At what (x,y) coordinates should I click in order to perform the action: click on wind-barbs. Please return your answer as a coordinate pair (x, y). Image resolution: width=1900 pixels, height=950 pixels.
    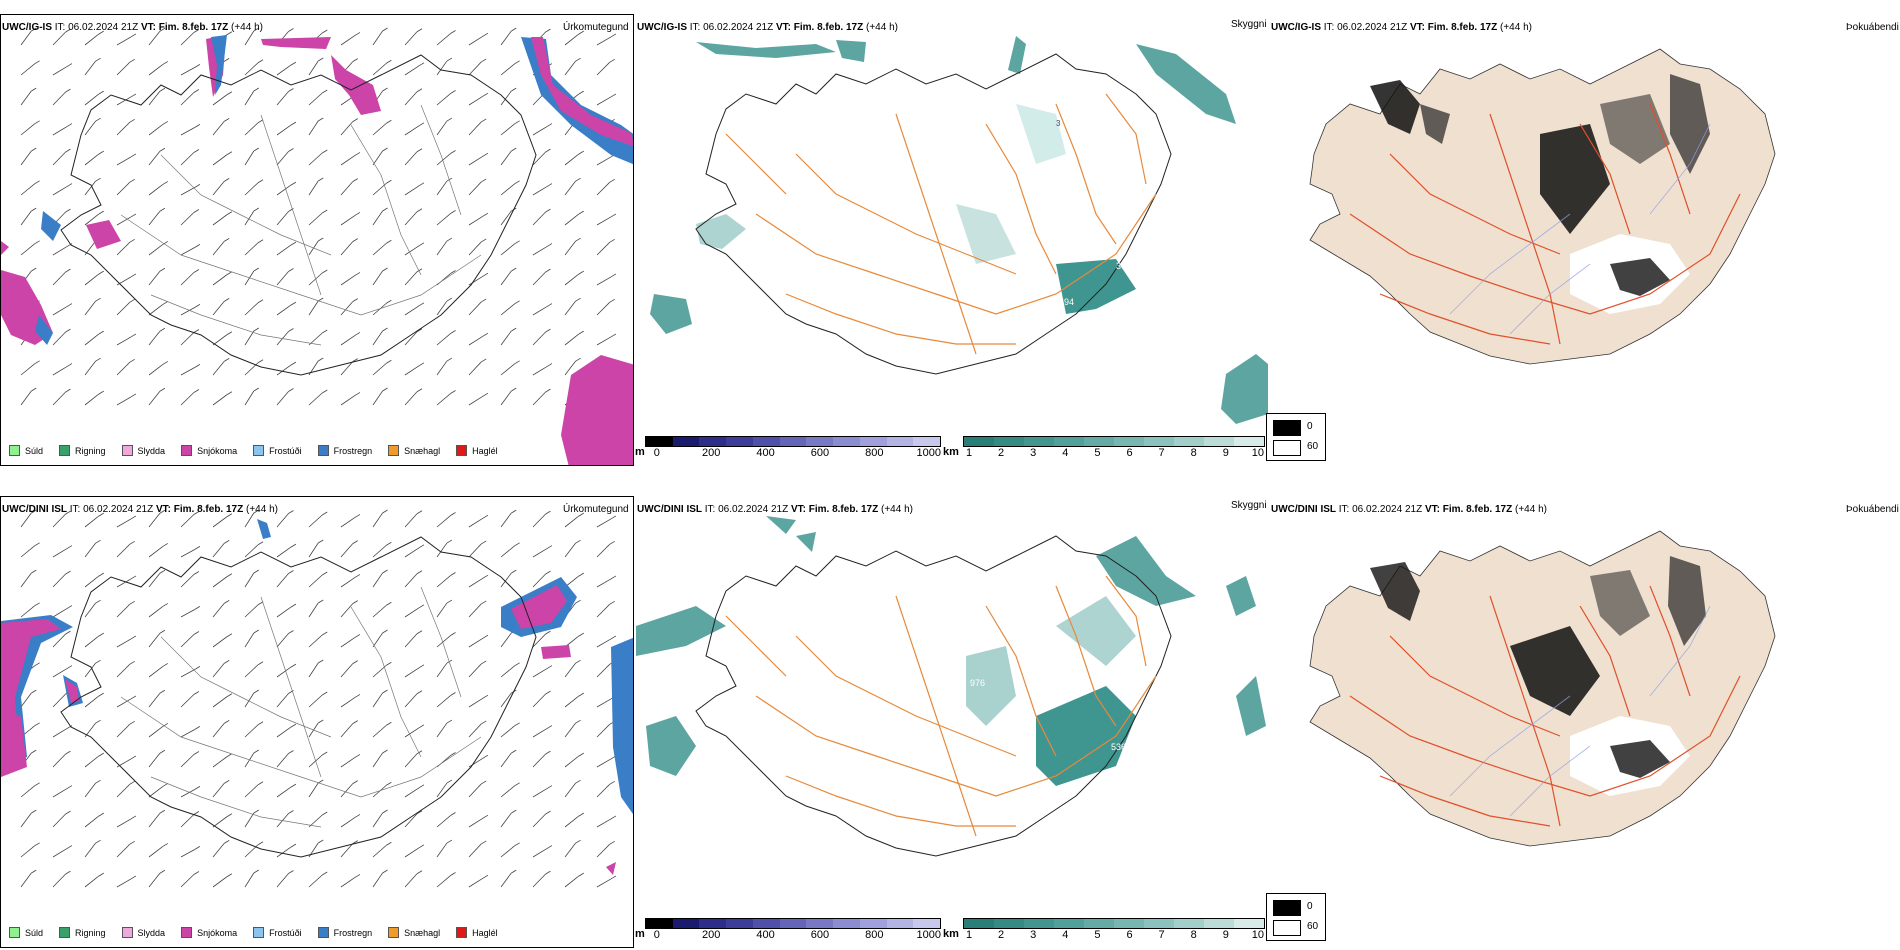
    Looking at the image, I should click on (318, 216).